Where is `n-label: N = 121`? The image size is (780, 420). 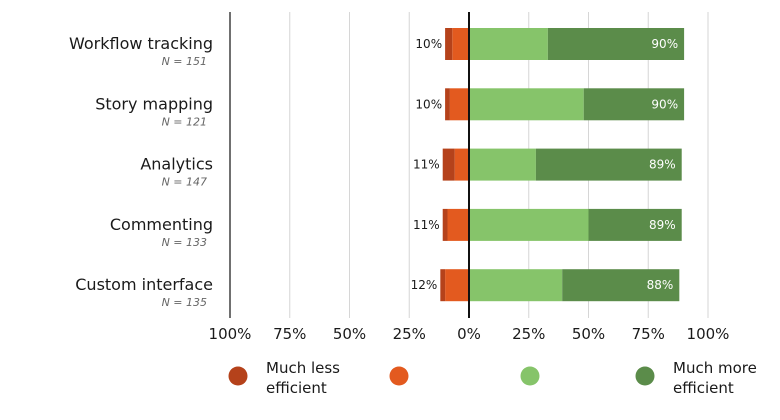
n-label: N = 121 is located at coordinates (184, 121).